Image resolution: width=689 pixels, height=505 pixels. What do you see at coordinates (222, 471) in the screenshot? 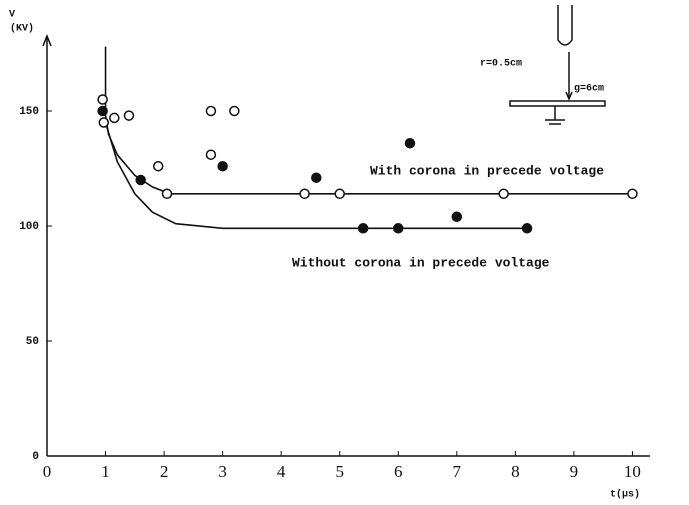
I see `x-tick-label: 3` at bounding box center [222, 471].